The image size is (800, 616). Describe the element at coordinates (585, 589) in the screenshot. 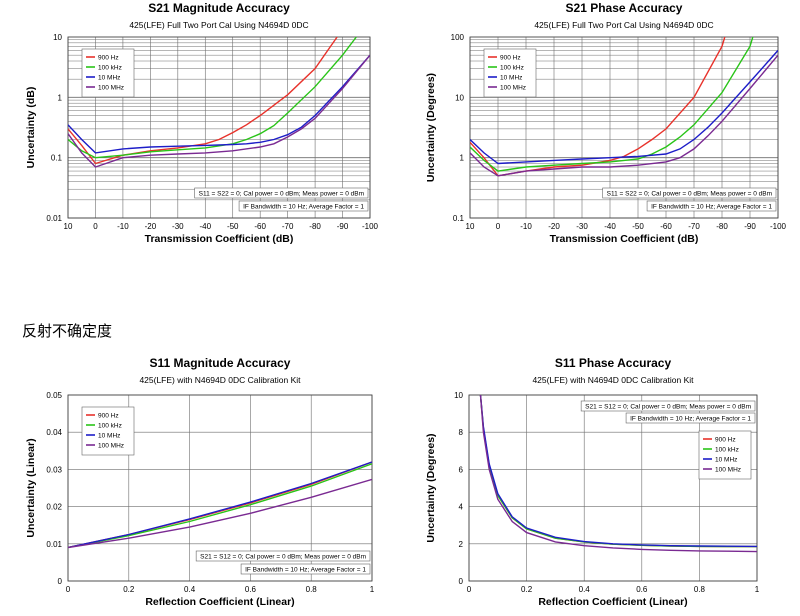

I see `x-tick-label: 0.4` at that location.